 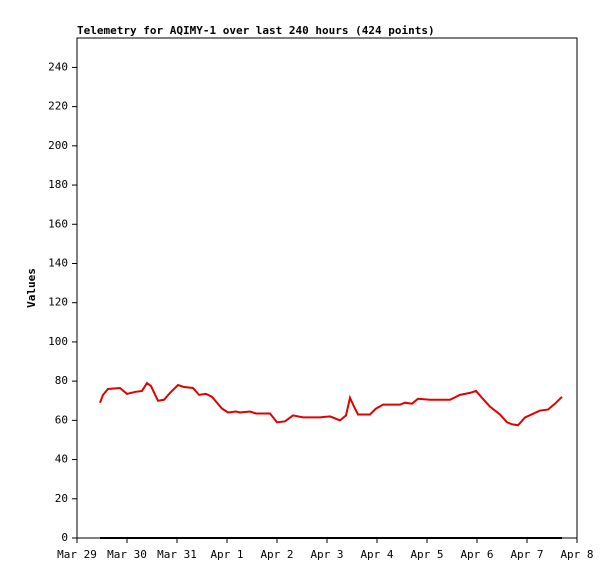 I want to click on y-tick-label: 240, so click(x=58, y=66).